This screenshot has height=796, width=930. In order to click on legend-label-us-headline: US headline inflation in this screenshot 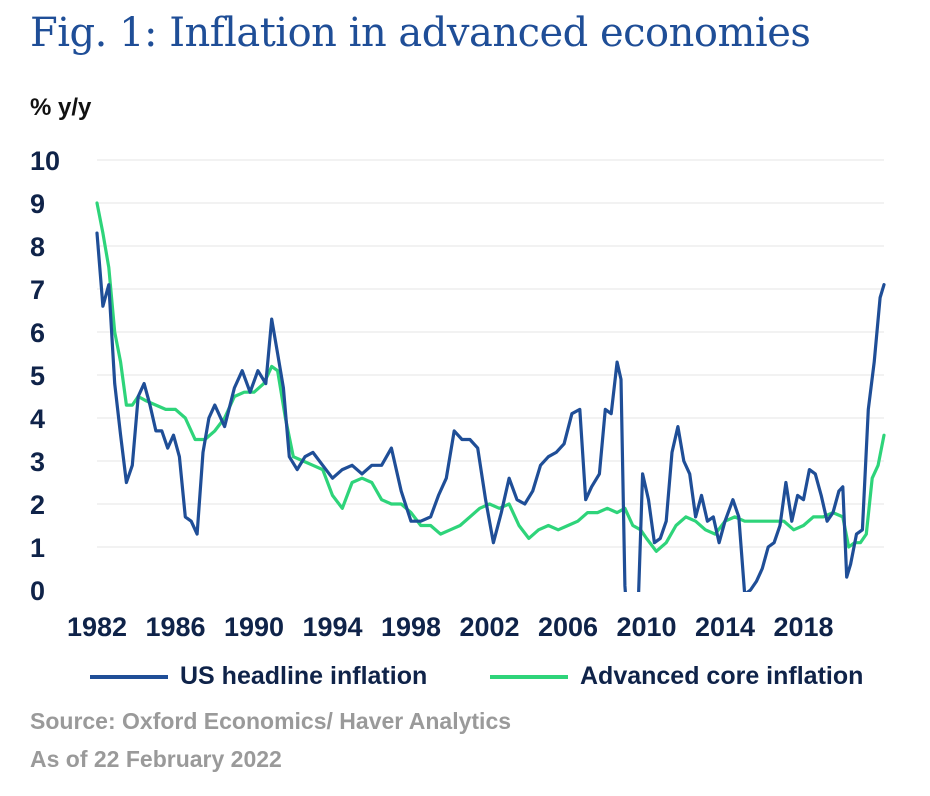, I will do `click(304, 676)`.